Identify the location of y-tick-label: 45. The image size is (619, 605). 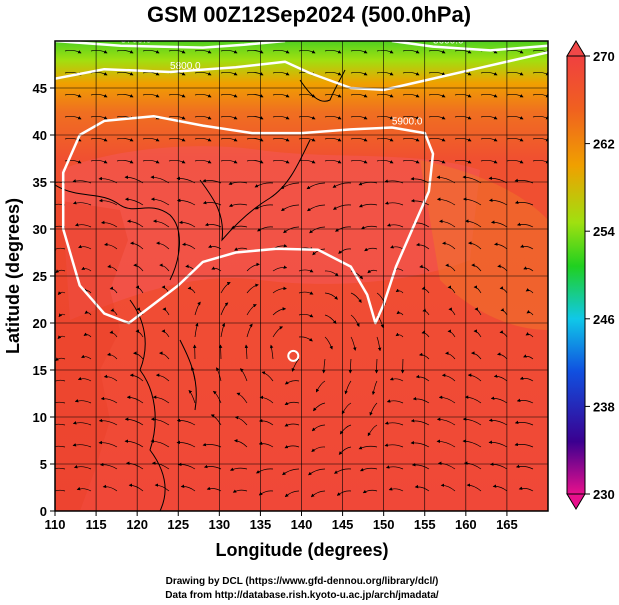
(40, 88).